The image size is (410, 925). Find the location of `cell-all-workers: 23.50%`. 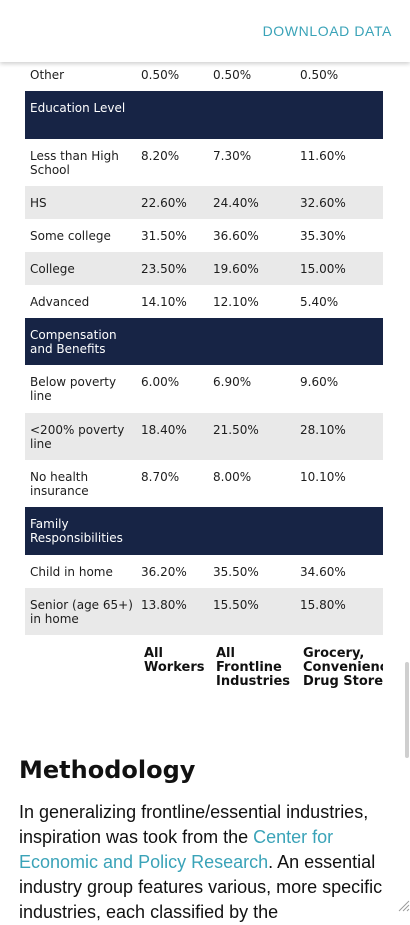

cell-all-workers: 23.50% is located at coordinates (164, 269).